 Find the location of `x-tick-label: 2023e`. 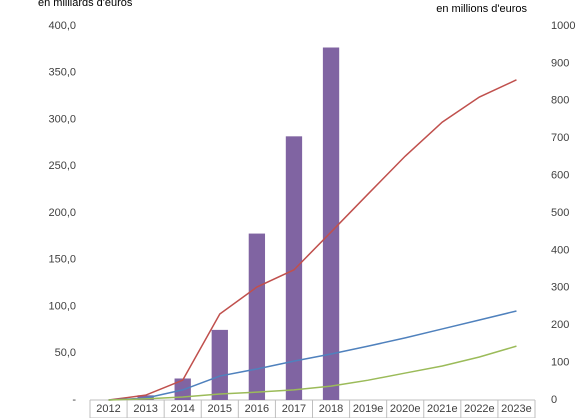

x-tick-label: 2023e is located at coordinates (516, 409).